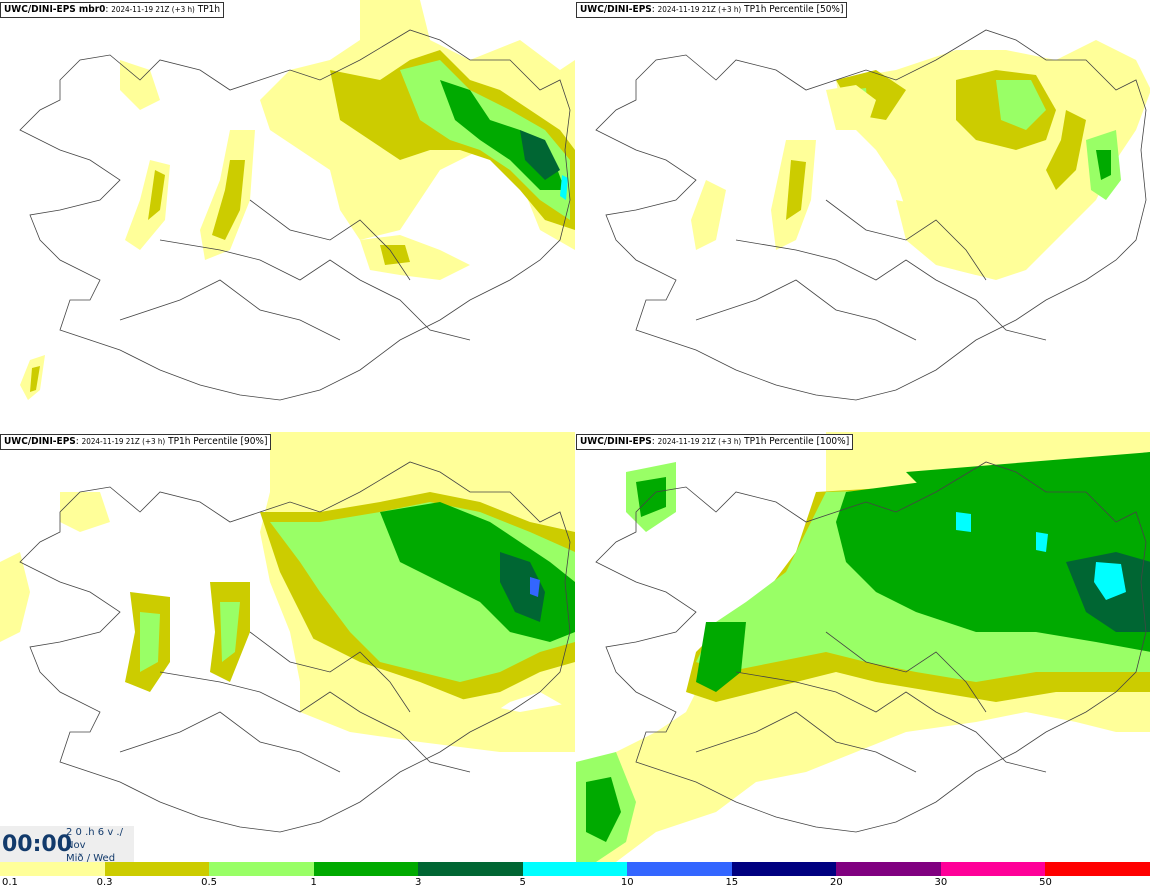 The image size is (1150, 891). Describe the element at coordinates (418, 882) in the screenshot. I see `legend-tick-label: 3` at that location.